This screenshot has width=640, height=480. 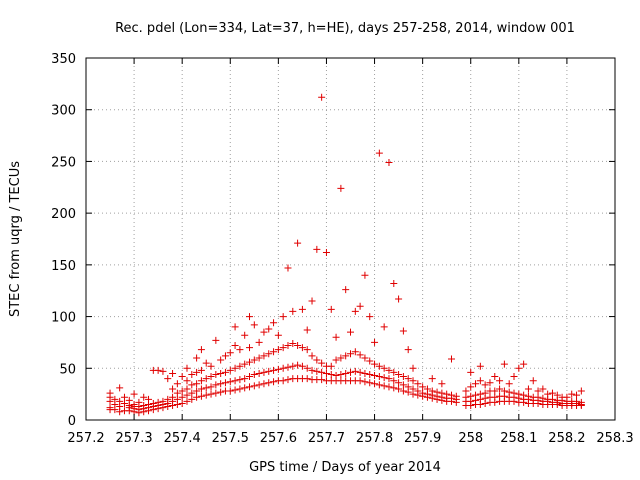 What do you see at coordinates (278, 438) in the screenshot?
I see `x-tick-label: 257.6` at bounding box center [278, 438].